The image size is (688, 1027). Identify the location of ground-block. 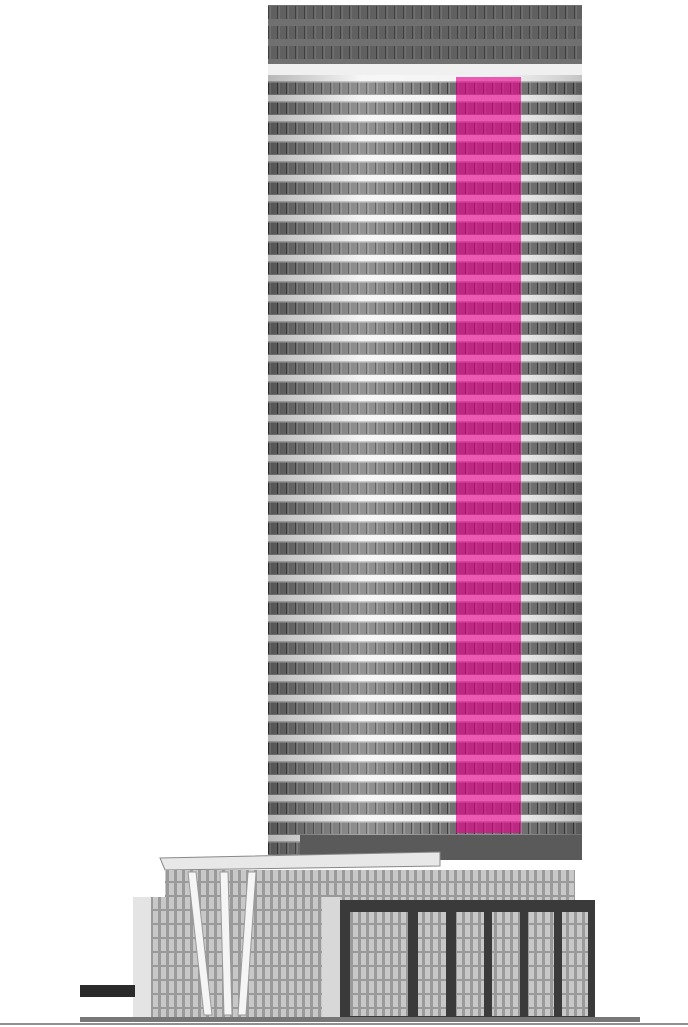
(107, 991).